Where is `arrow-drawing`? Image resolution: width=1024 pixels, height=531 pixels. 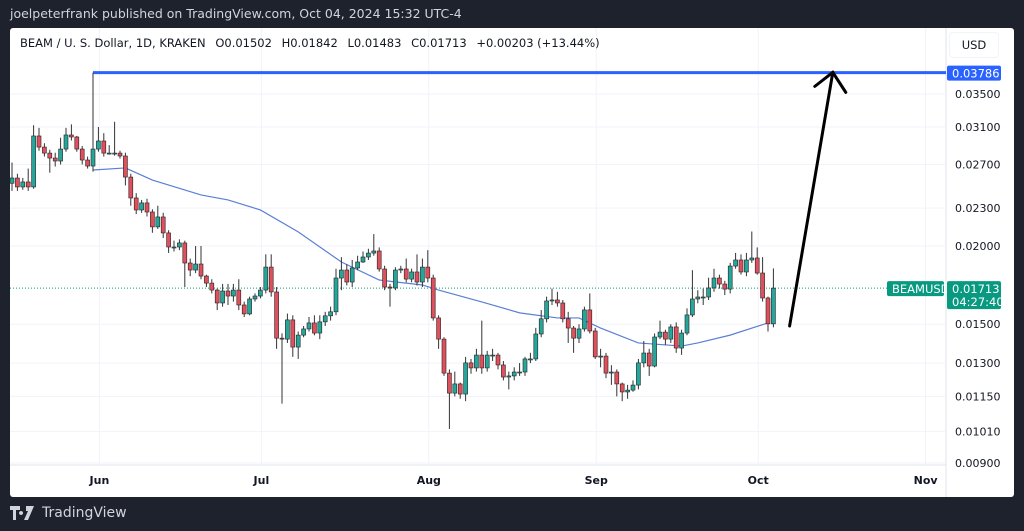 arrow-drawing is located at coordinates (818, 199).